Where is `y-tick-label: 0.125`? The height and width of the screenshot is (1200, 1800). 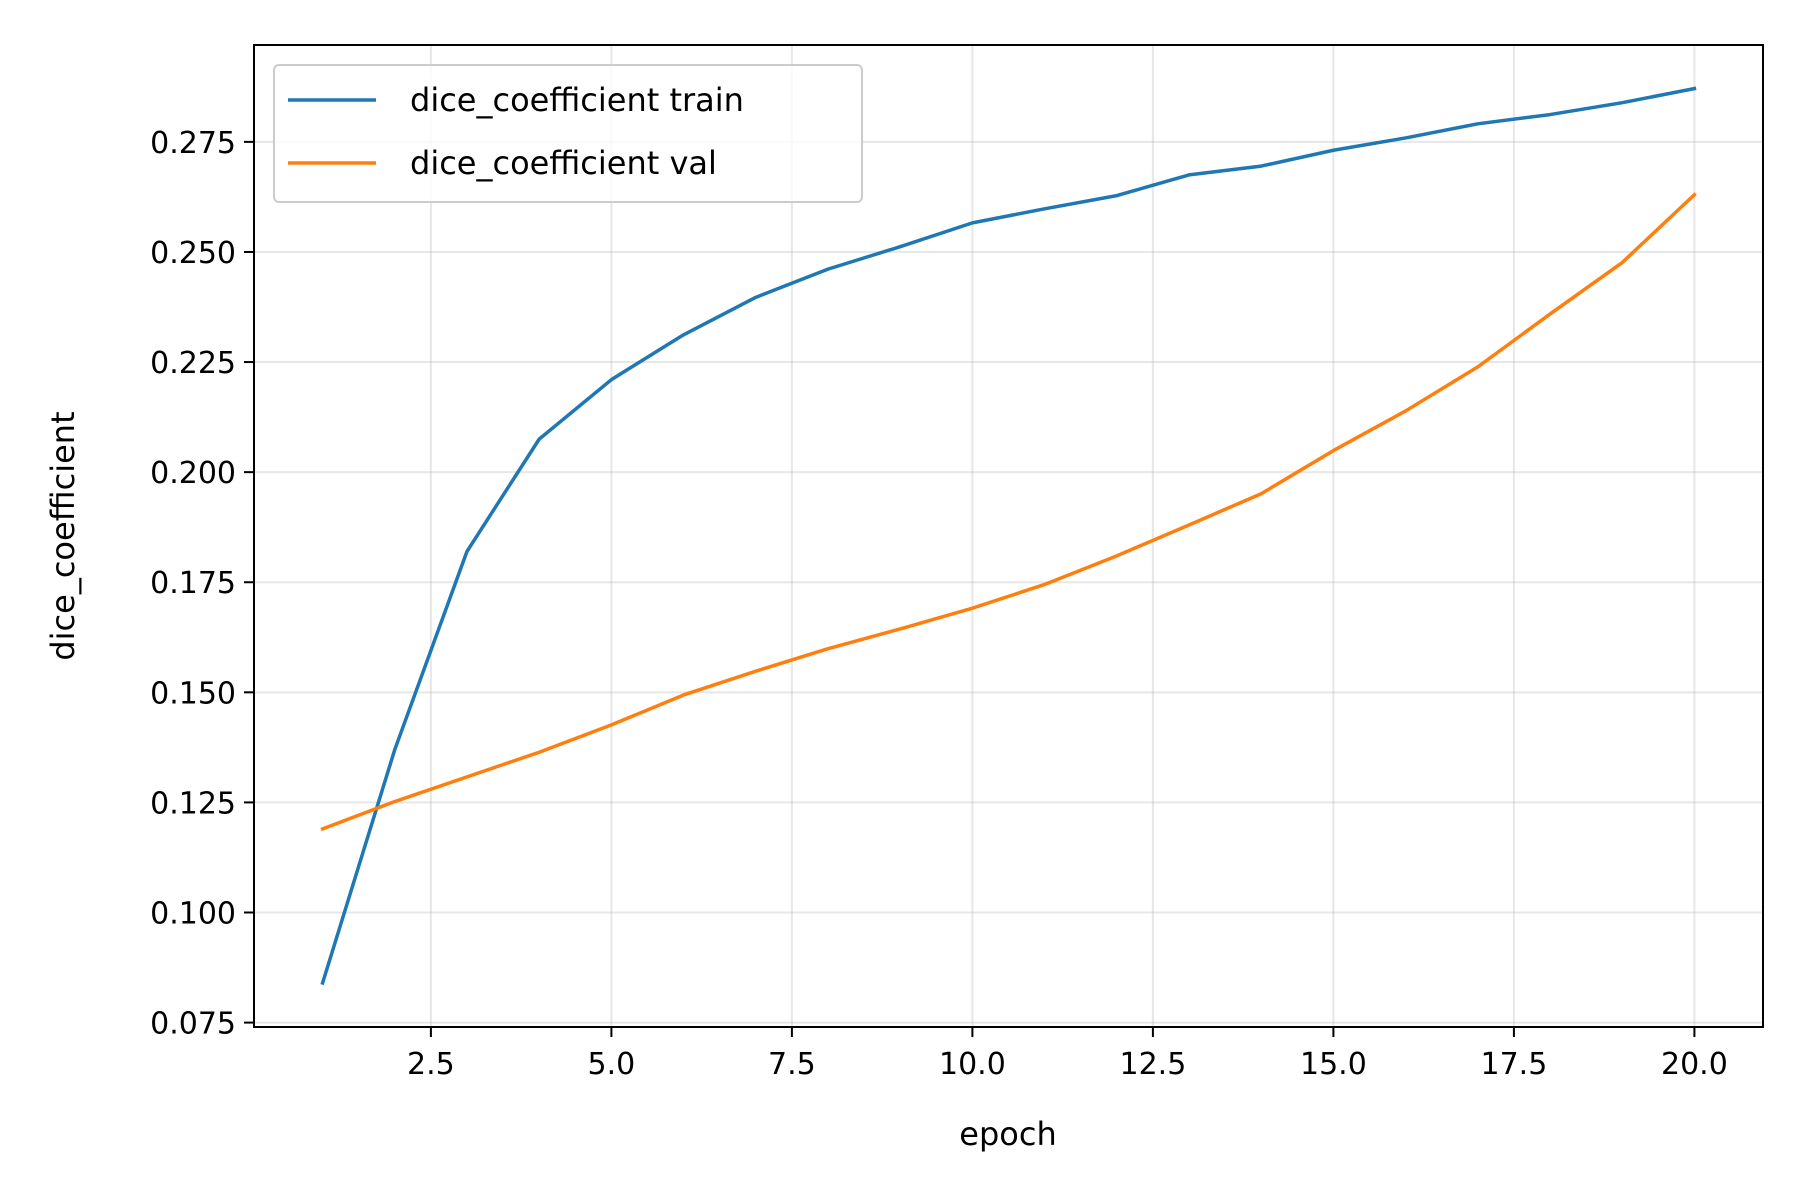
y-tick-label: 0.125 is located at coordinates (193, 803).